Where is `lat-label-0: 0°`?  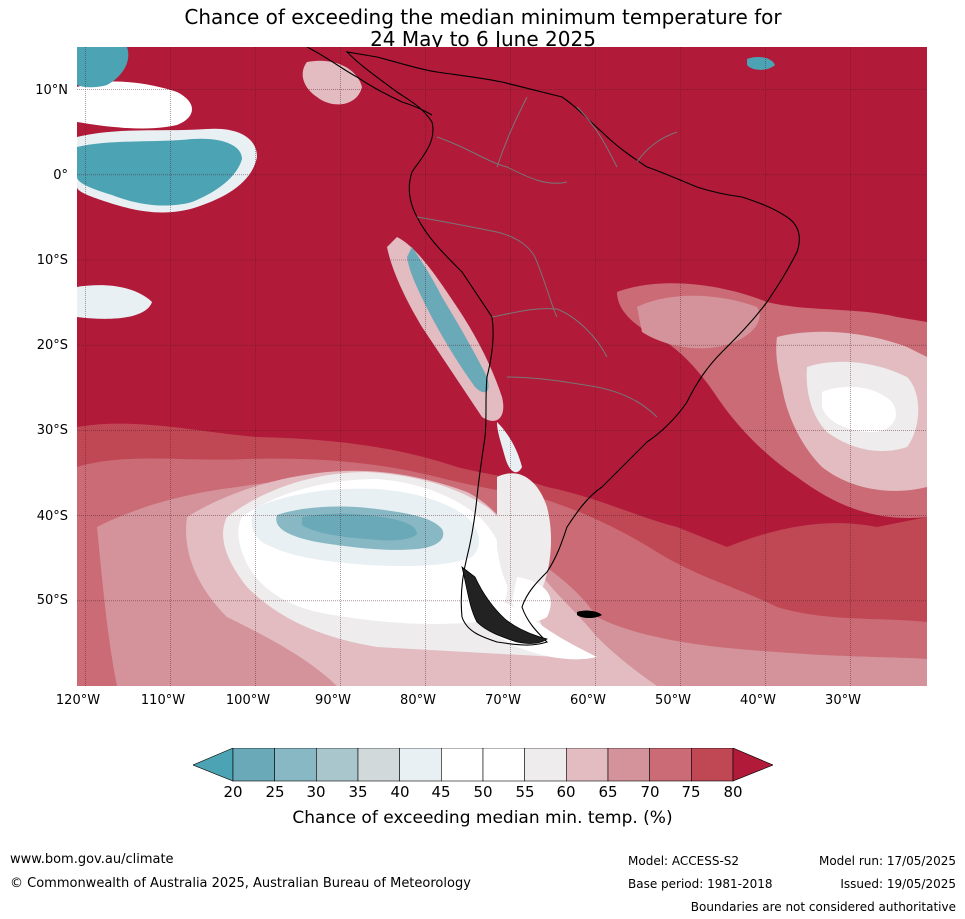
lat-label-0: 0° is located at coordinates (60, 175).